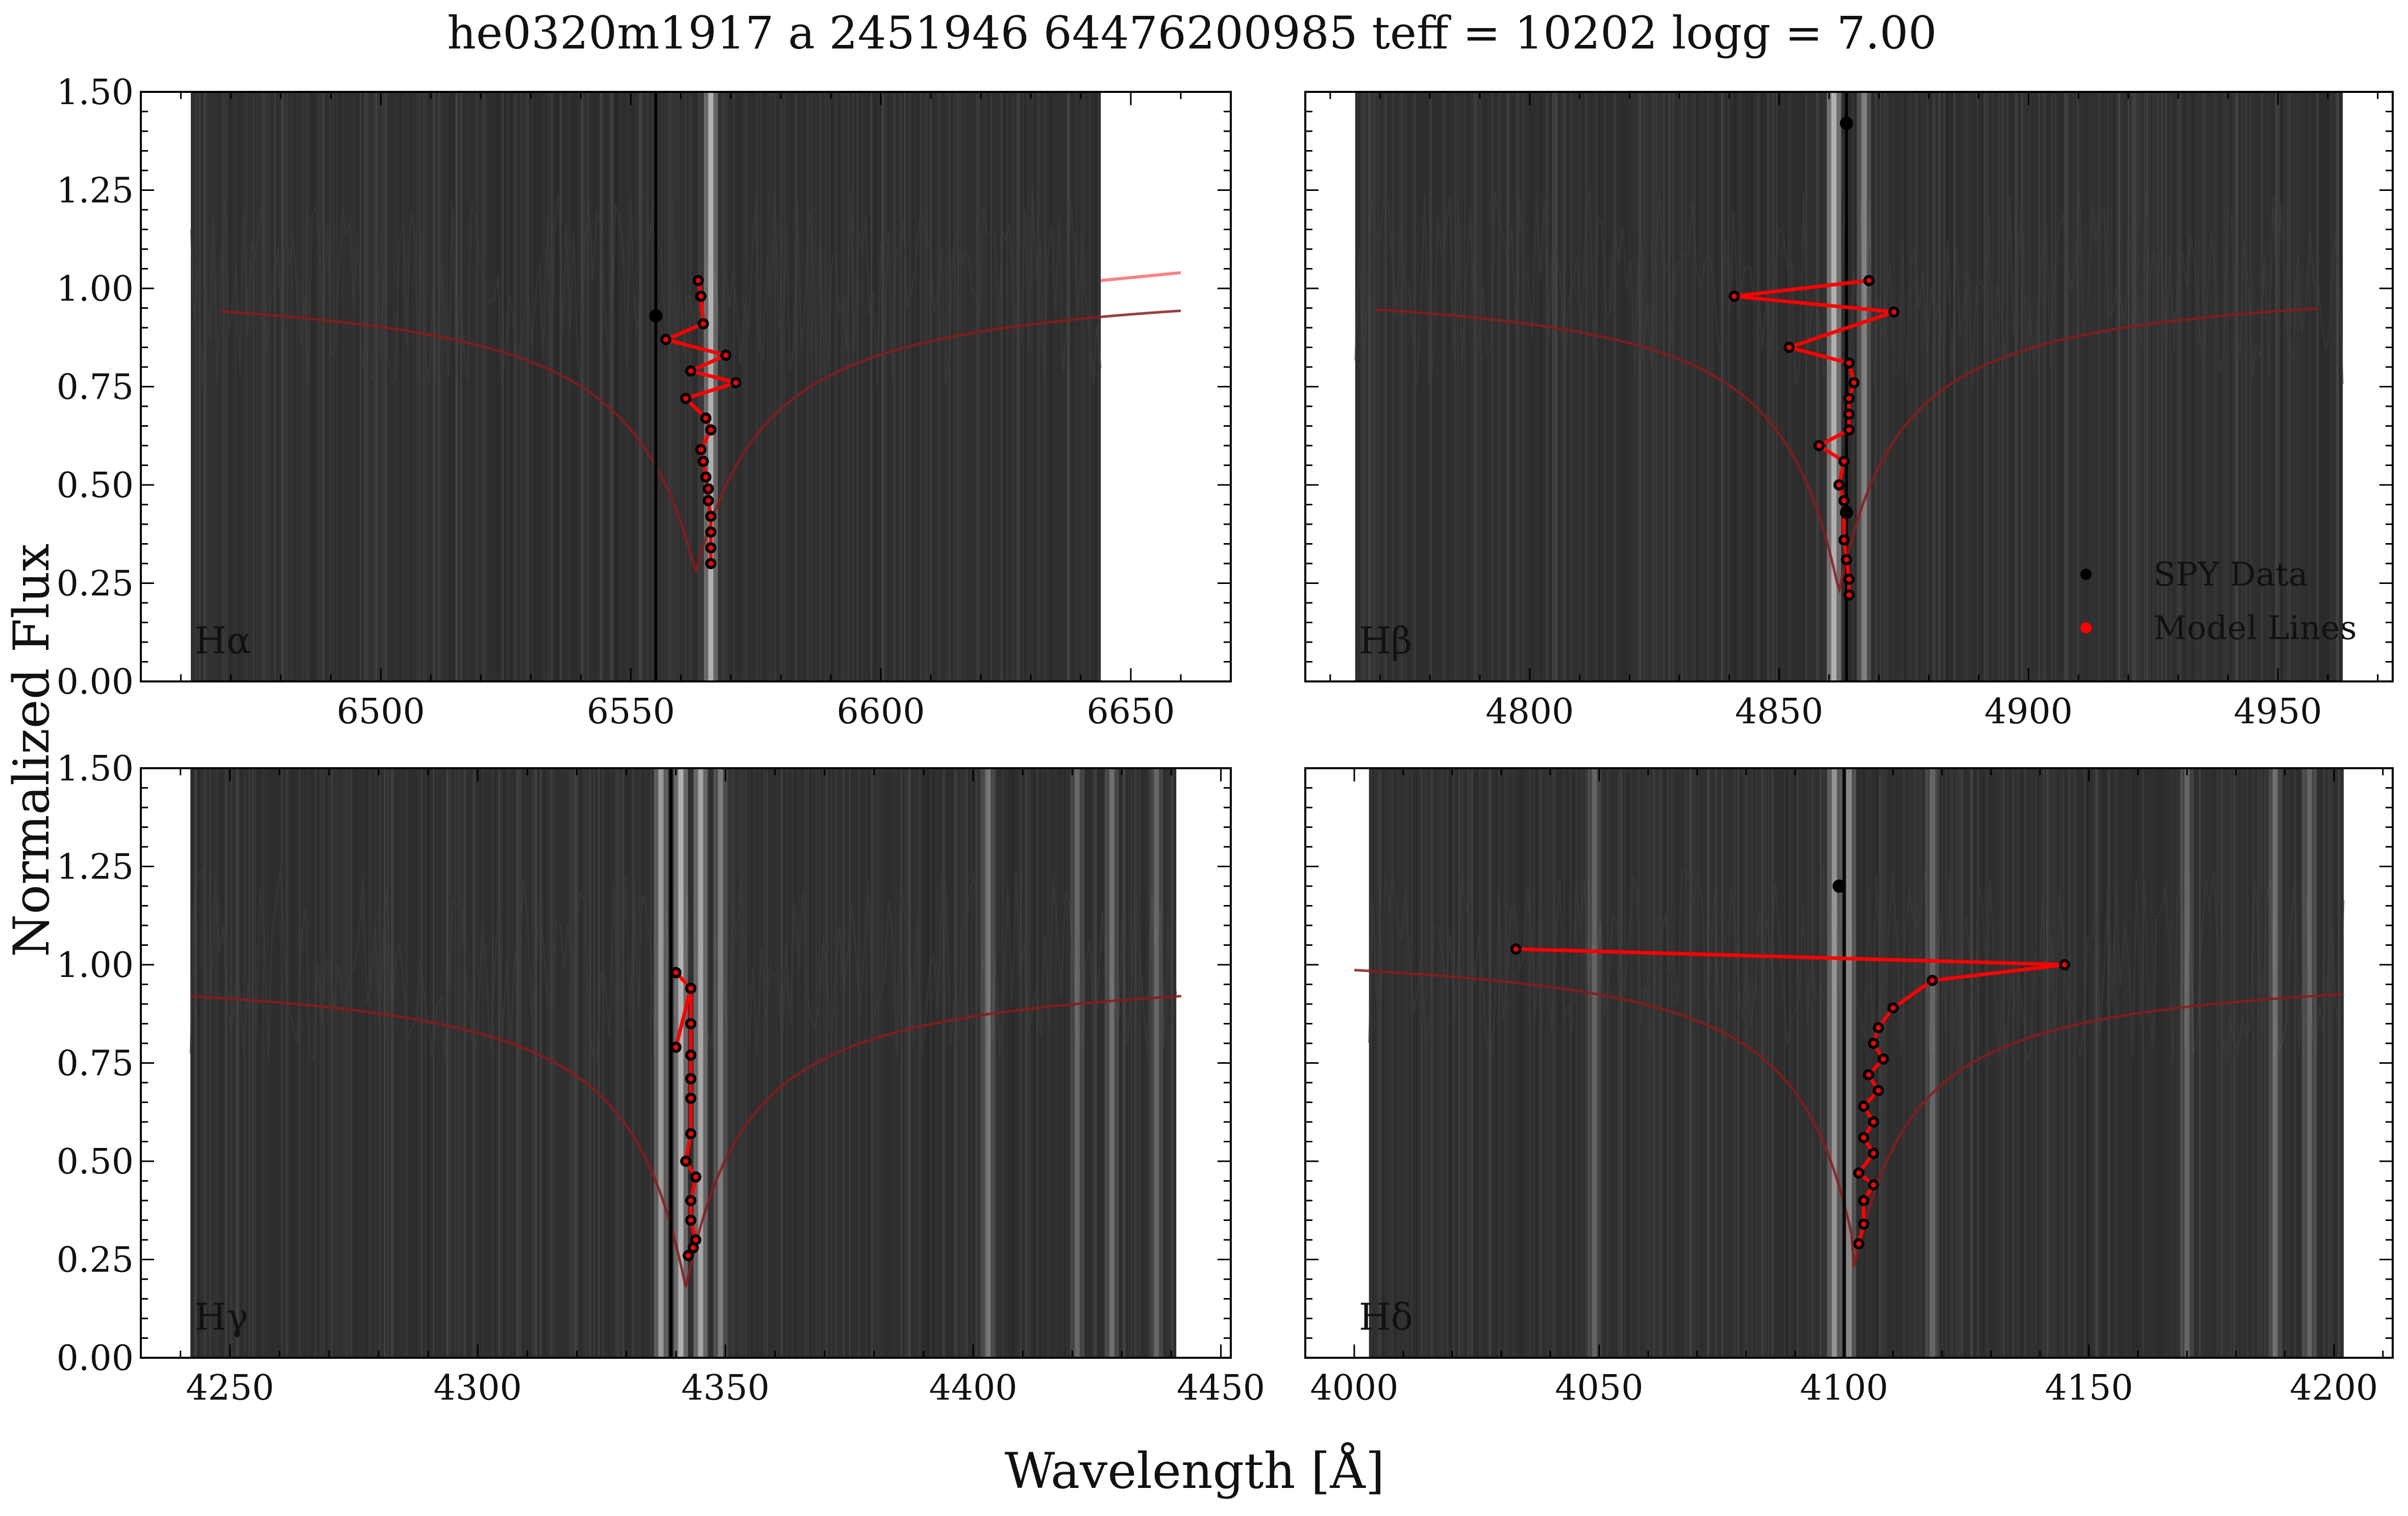  What do you see at coordinates (2187, 1063) in the screenshot?
I see `bright-streak` at bounding box center [2187, 1063].